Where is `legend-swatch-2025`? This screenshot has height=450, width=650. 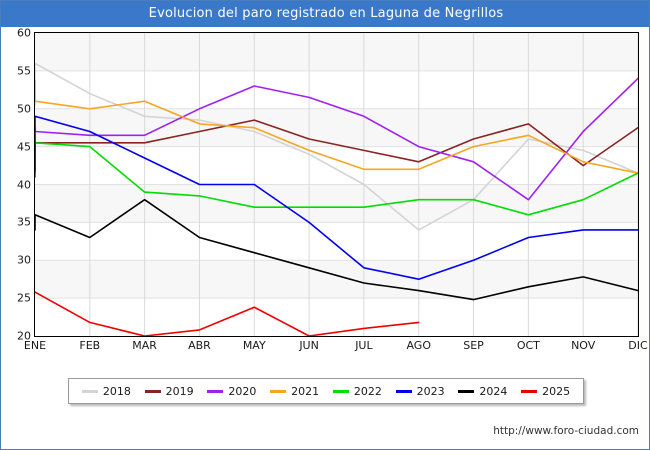 legend-swatch-2025 is located at coordinates (529, 391).